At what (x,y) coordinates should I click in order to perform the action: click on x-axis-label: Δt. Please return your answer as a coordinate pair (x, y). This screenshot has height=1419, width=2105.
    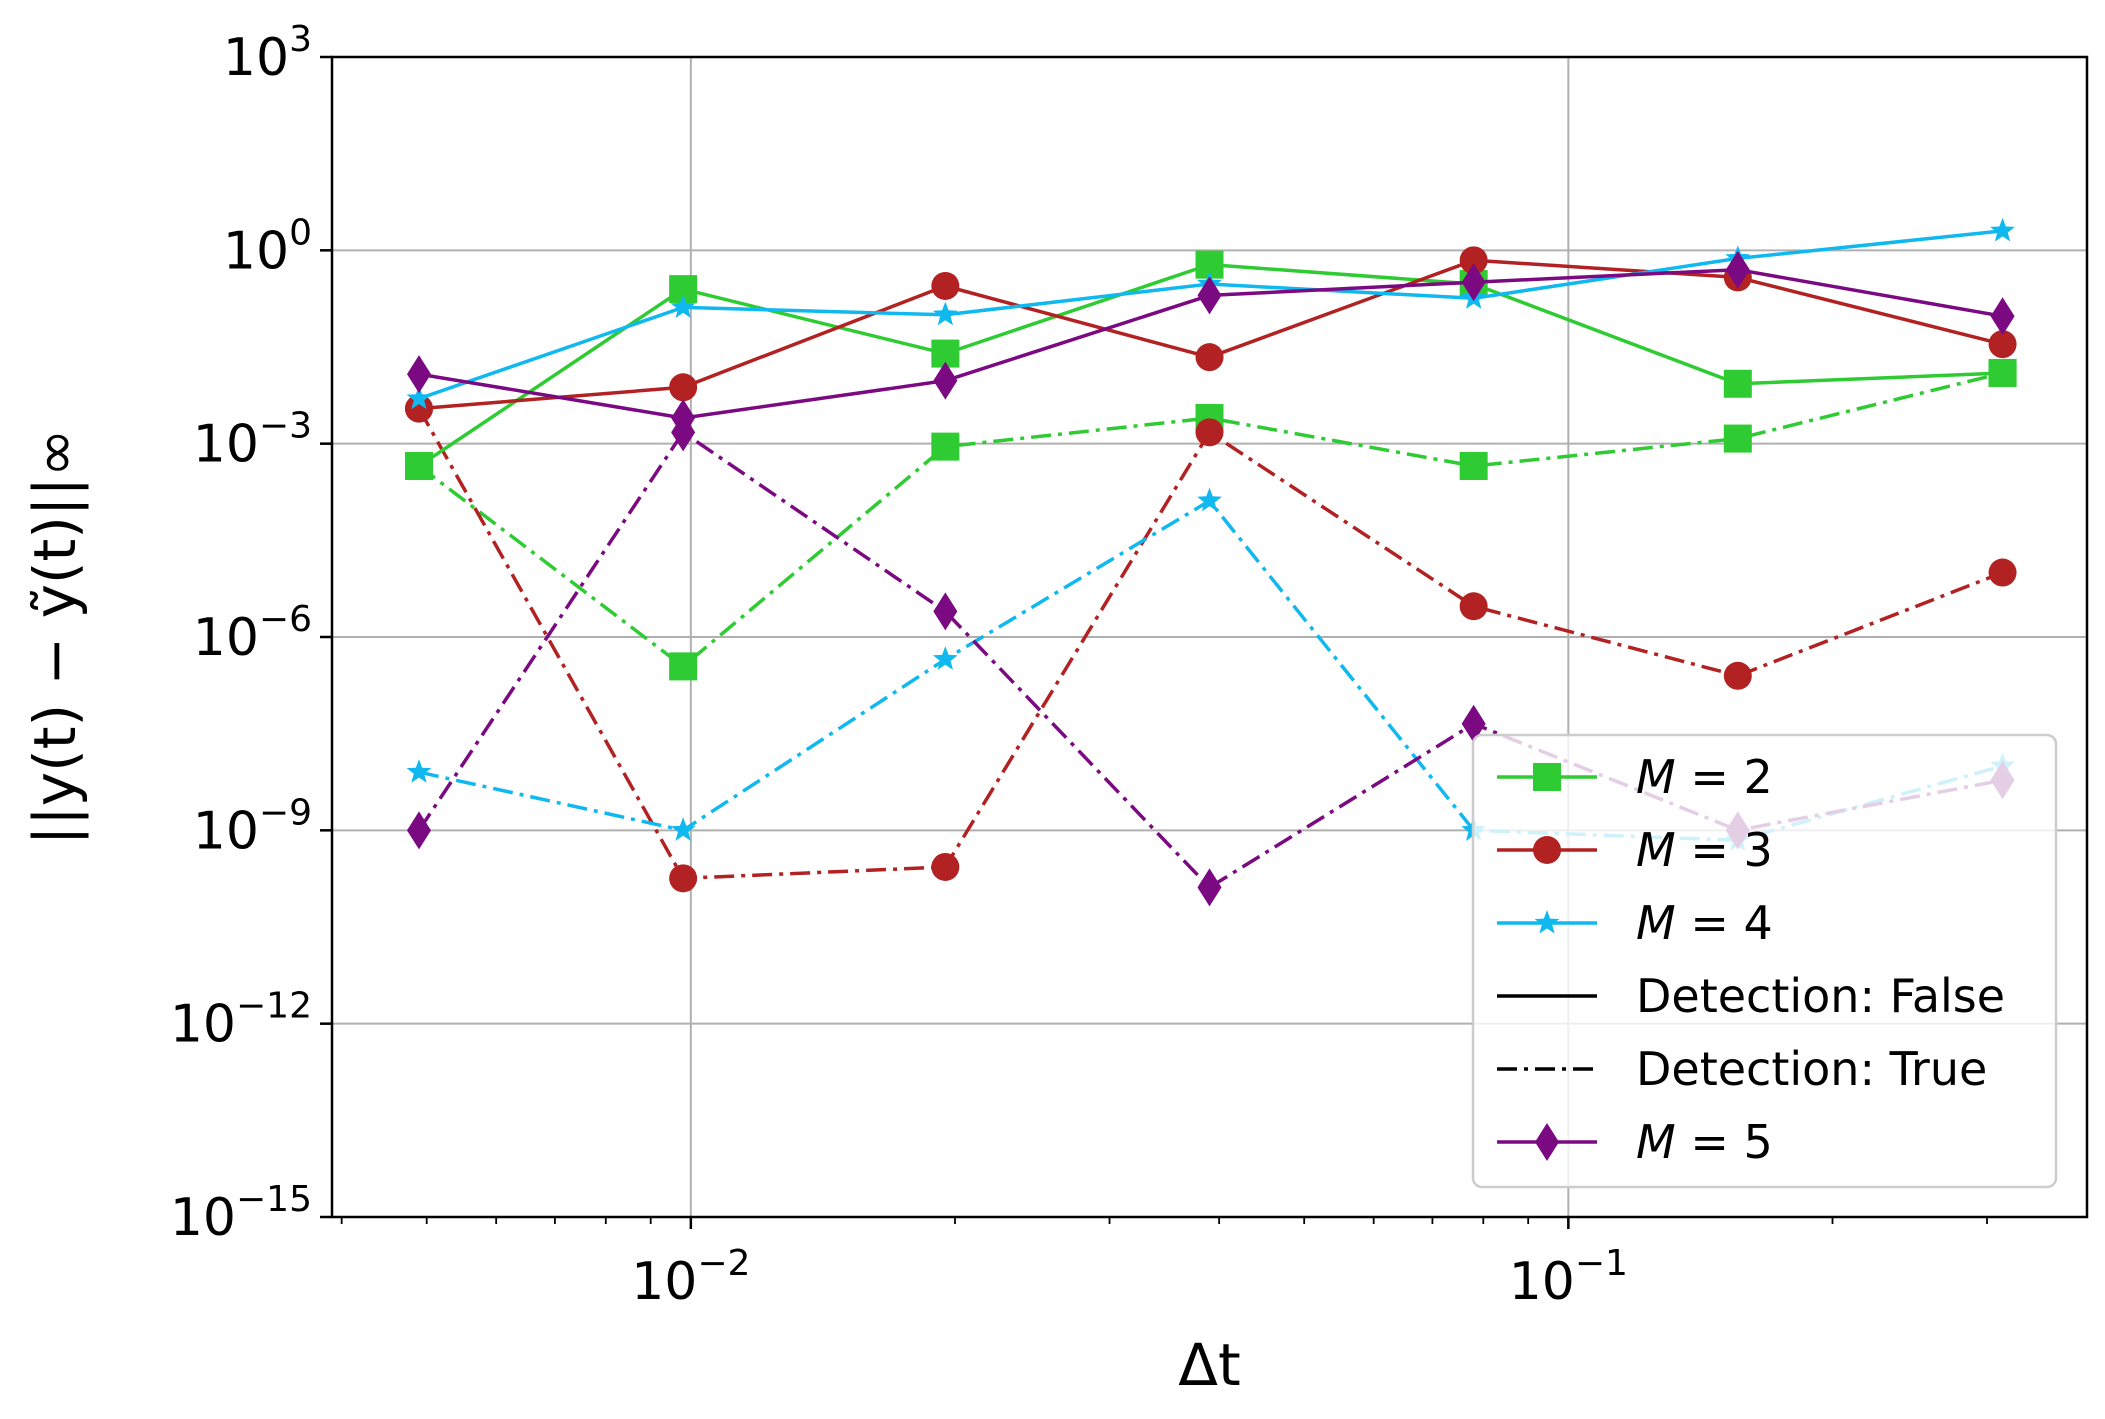
    Looking at the image, I should click on (1209, 1365).